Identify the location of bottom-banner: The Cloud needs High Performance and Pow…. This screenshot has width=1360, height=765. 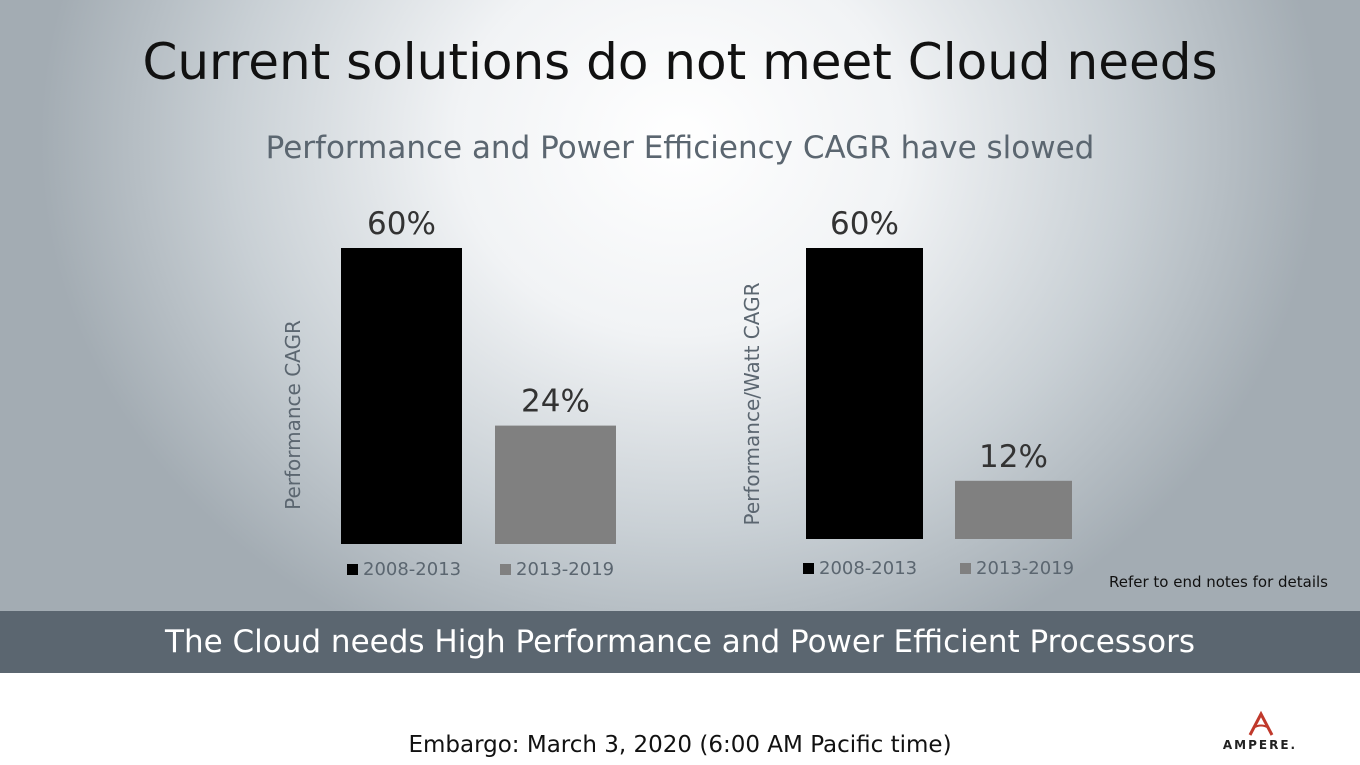
(680, 642).